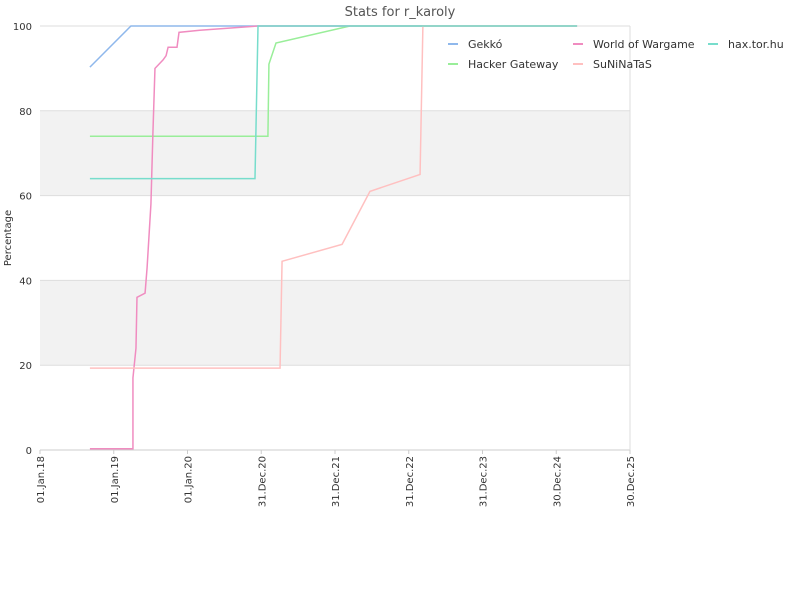 Image resolution: width=800 pixels, height=600 pixels. What do you see at coordinates (513, 64) in the screenshot?
I see `legend-label: Hacker Gateway` at bounding box center [513, 64].